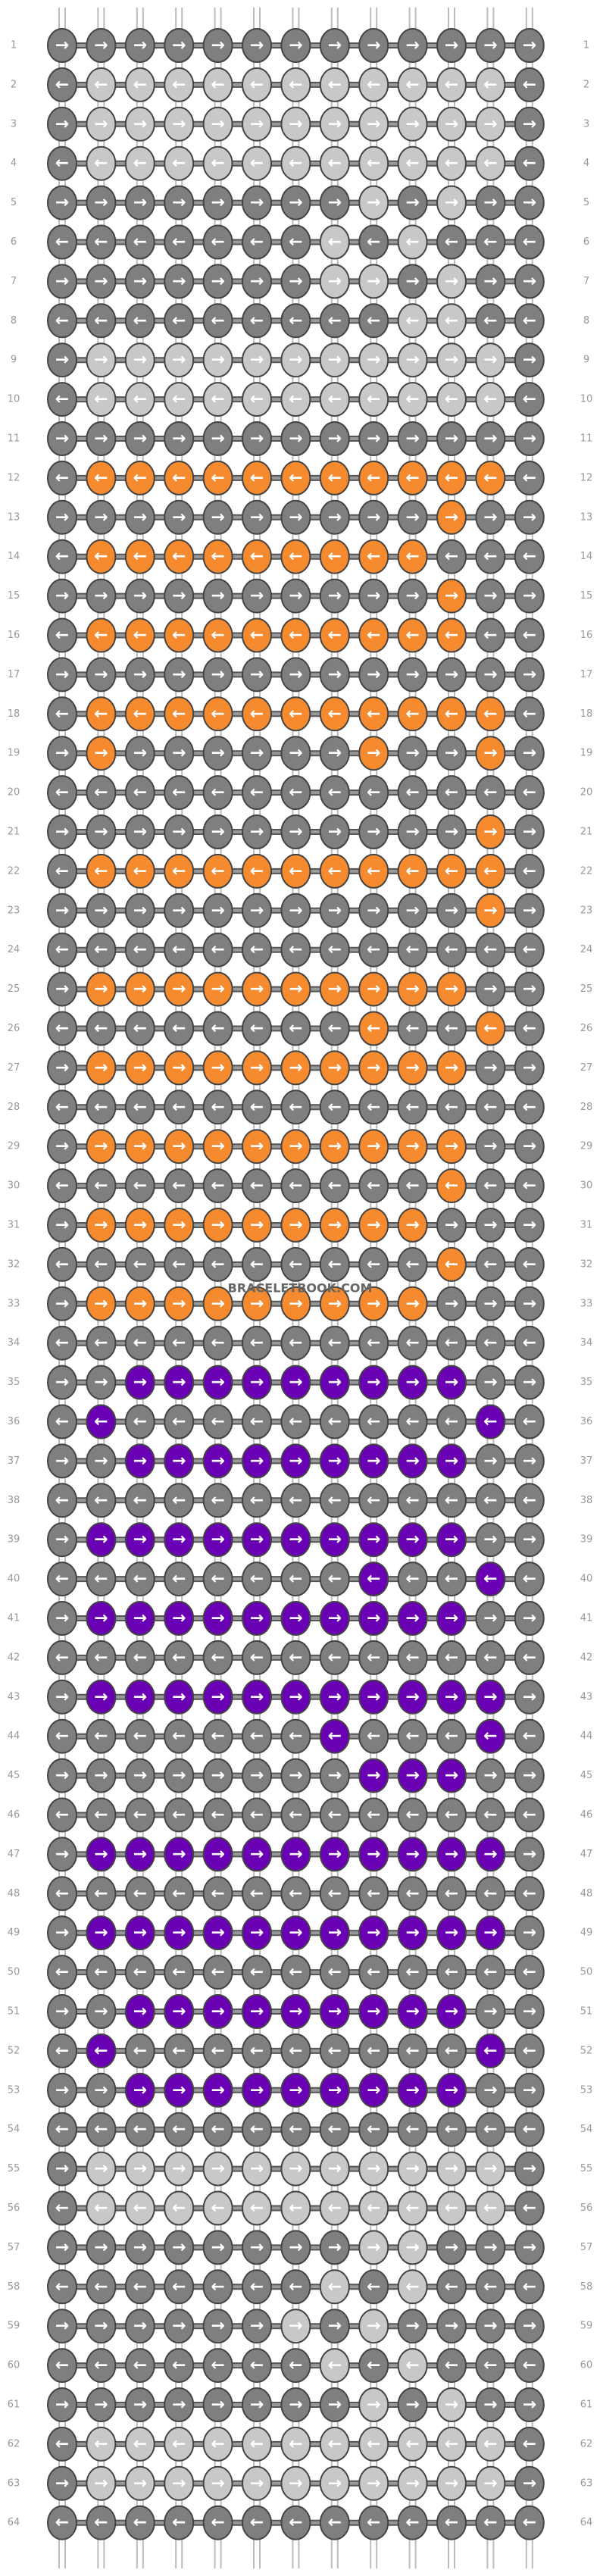 Image resolution: width=600 pixels, height=2576 pixels. Describe the element at coordinates (586, 556) in the screenshot. I see `row-number: 14` at that location.